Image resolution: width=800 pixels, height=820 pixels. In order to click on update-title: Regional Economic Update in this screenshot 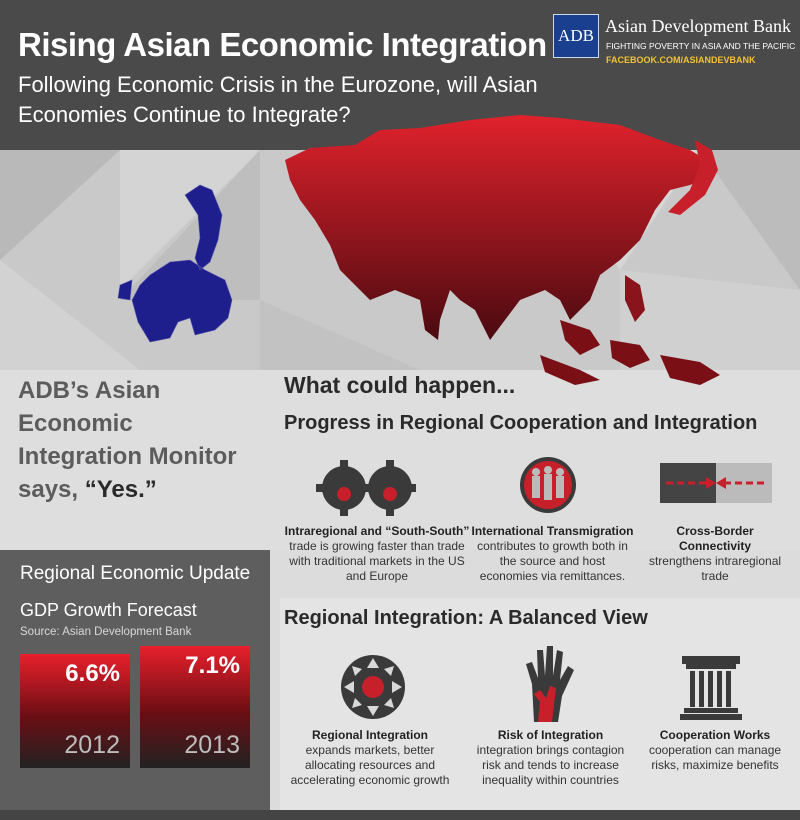, I will do `click(135, 573)`.